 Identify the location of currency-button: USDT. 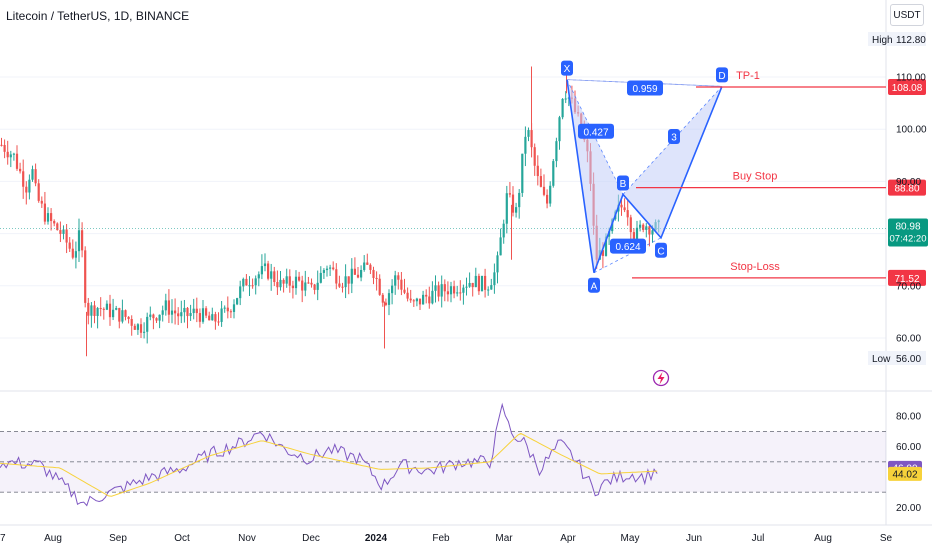
(907, 15).